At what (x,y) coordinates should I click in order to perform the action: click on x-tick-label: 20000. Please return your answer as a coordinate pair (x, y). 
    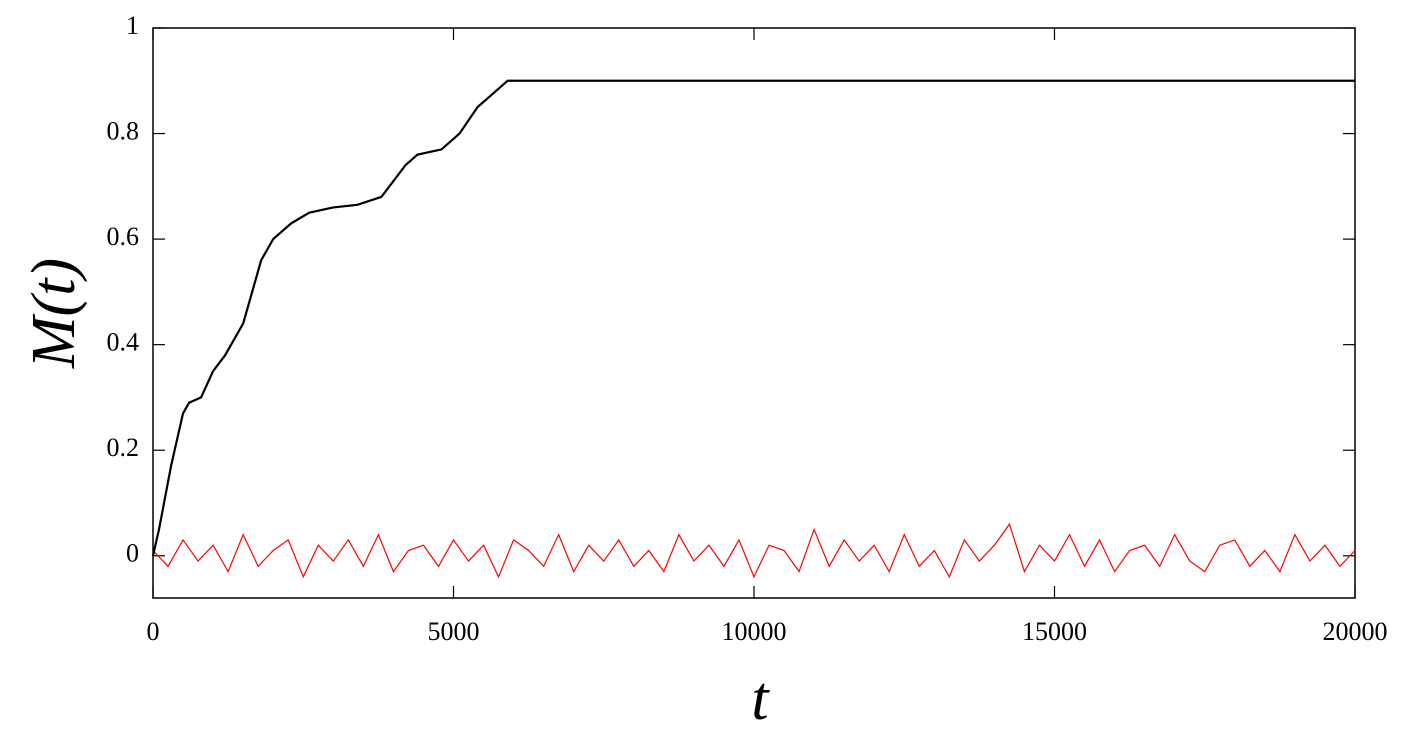
    Looking at the image, I should click on (1355, 631).